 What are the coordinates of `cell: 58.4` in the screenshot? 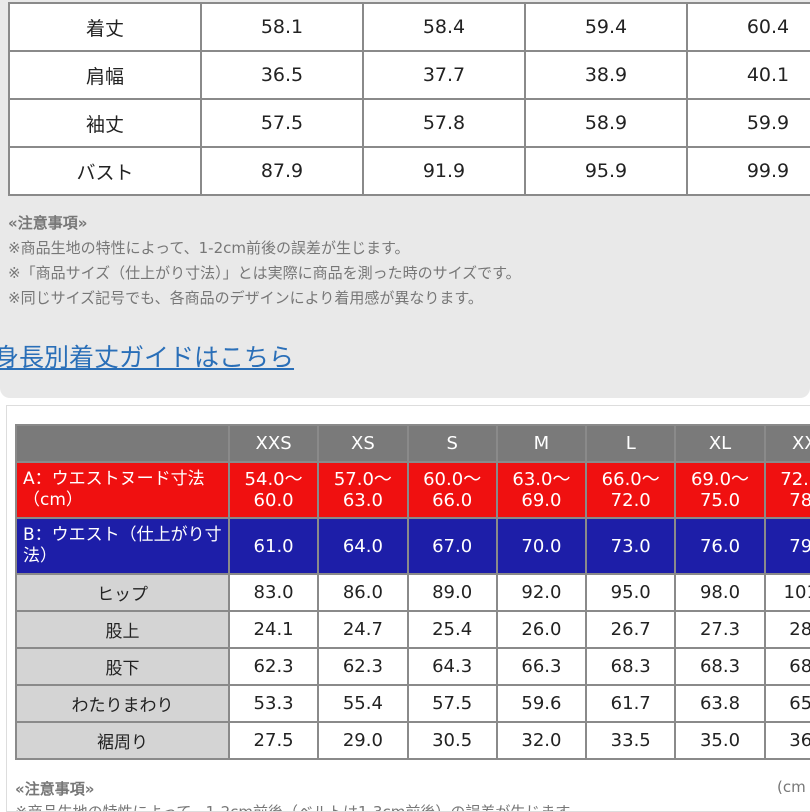 It's located at (444, 27).